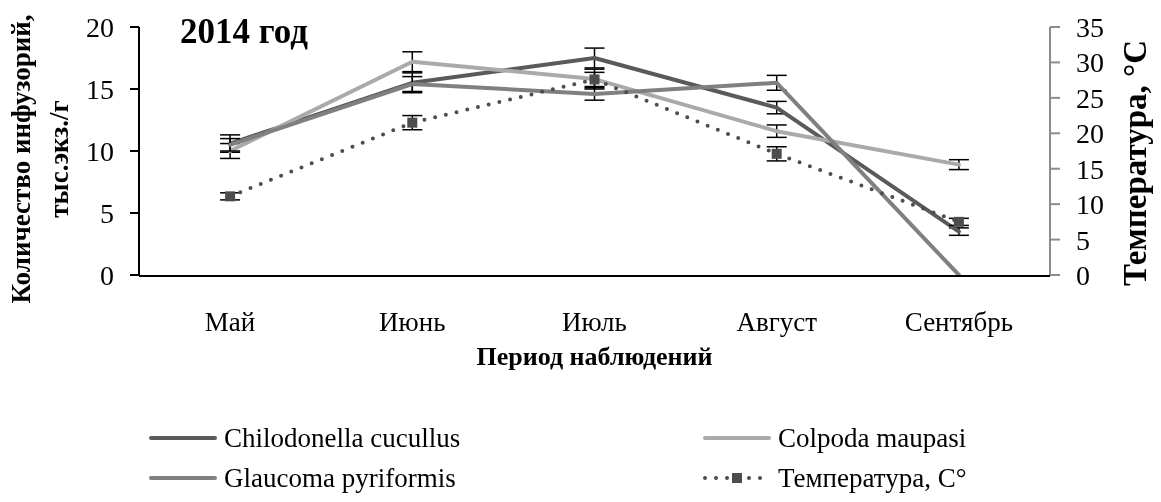  What do you see at coordinates (40, 159) in the screenshot?
I see `y-axis-title: Количество инфузорий, тыс.экз./г` at bounding box center [40, 159].